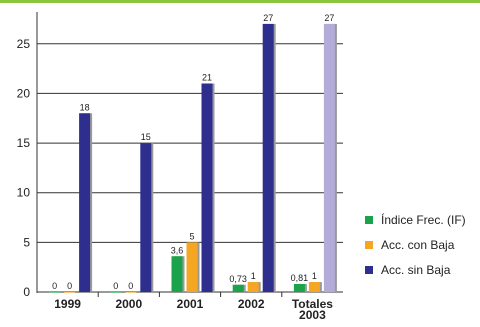  I want to click on data-label: 18, so click(85, 107).